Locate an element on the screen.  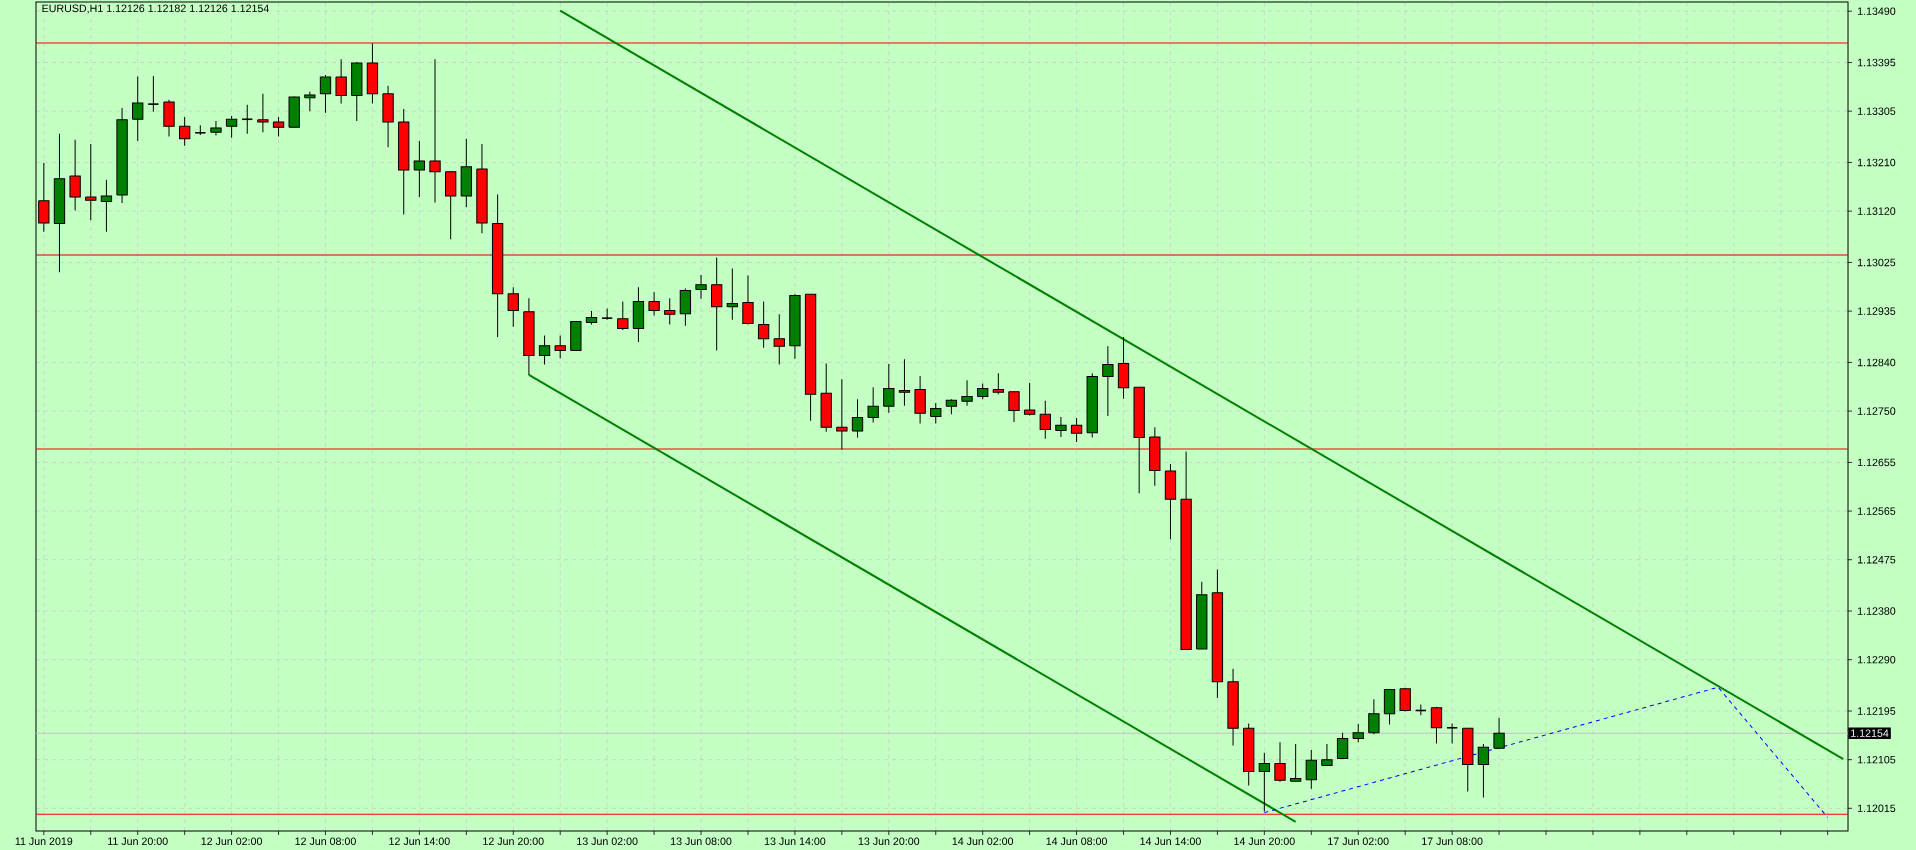
y-tick-label: 1.12475 is located at coordinates (1876, 559).